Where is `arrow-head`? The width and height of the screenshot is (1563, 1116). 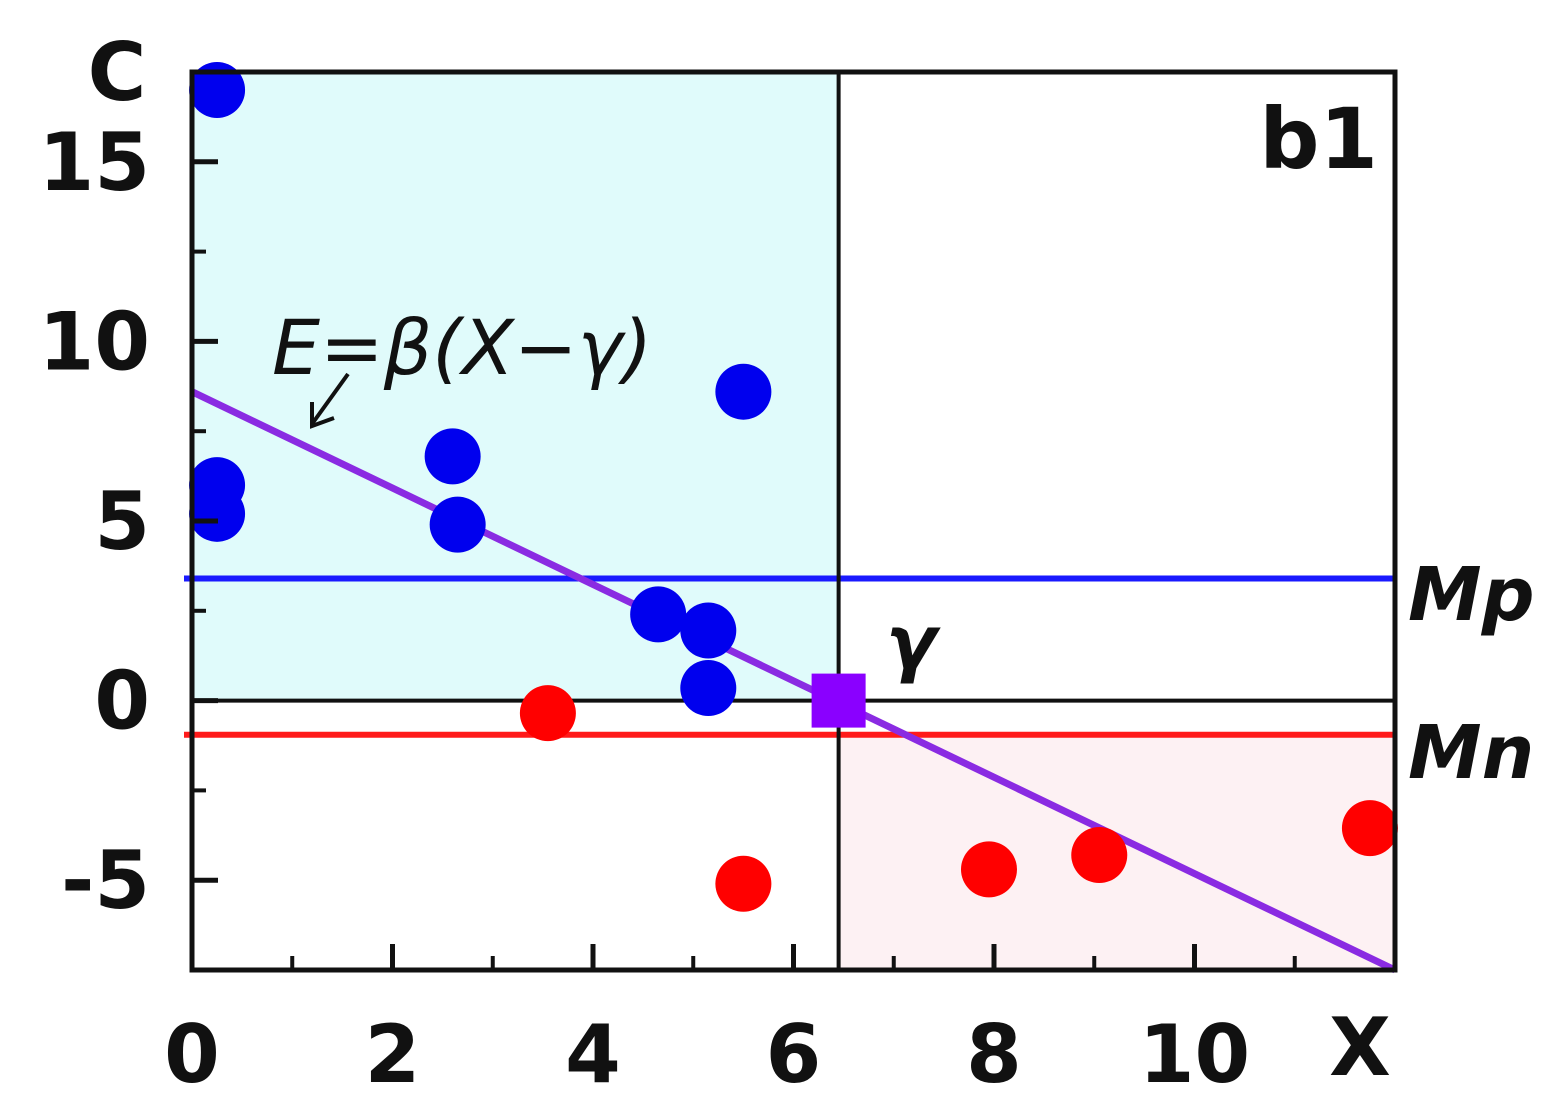
arrow-head is located at coordinates (322, 415).